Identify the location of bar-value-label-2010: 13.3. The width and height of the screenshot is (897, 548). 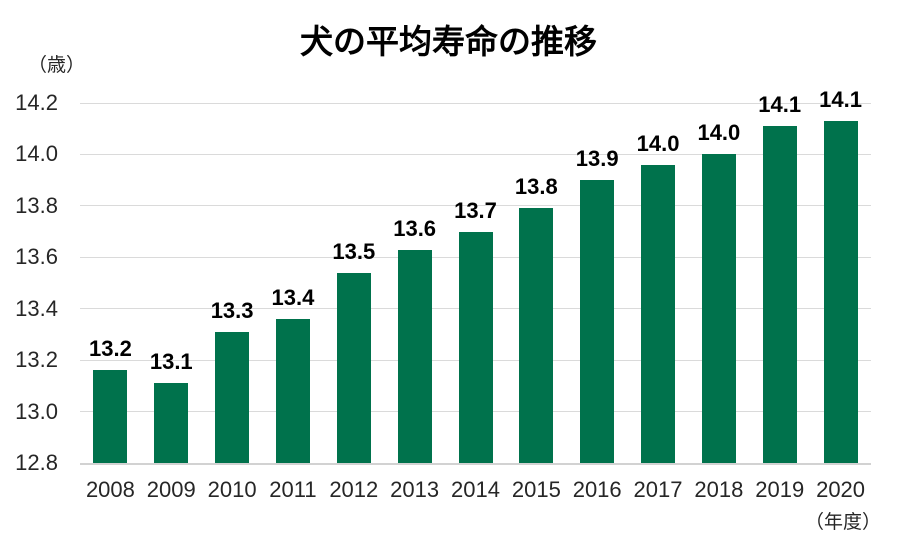
(232, 310).